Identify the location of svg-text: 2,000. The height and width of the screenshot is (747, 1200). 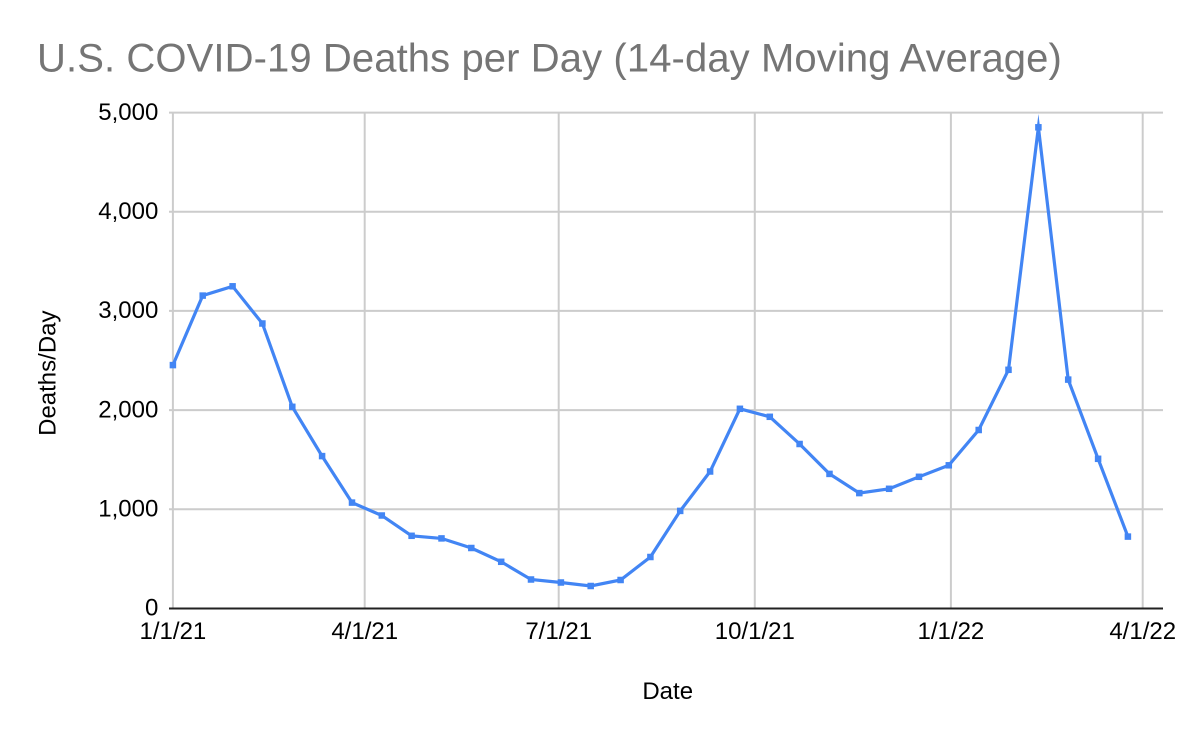
(128, 409).